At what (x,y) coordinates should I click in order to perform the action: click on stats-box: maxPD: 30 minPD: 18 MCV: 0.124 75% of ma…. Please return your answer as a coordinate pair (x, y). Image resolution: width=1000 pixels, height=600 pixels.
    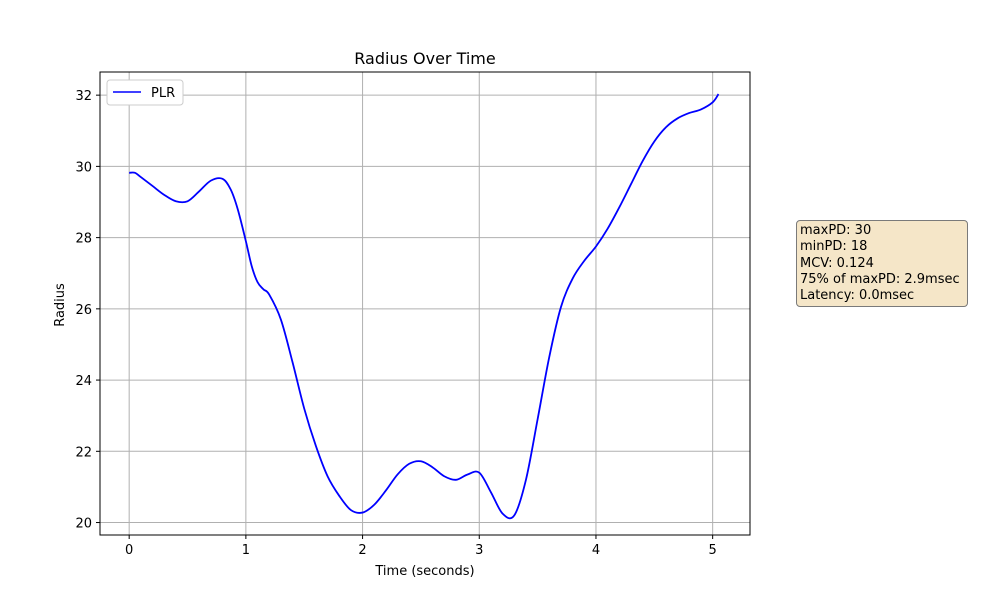
    Looking at the image, I should click on (882, 264).